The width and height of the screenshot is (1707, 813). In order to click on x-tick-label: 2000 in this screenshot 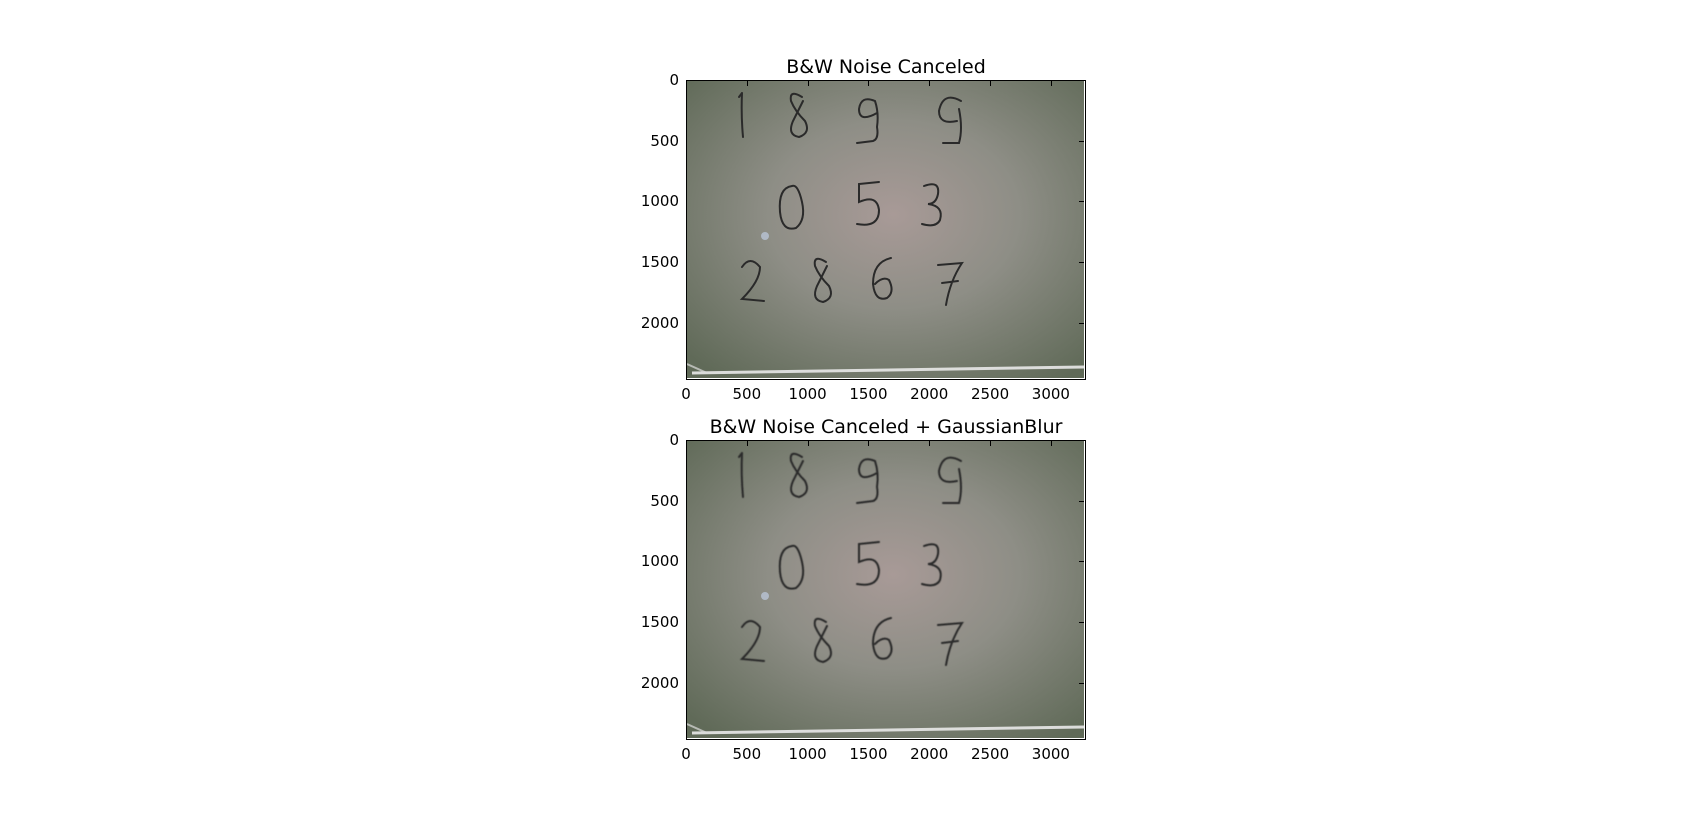, I will do `click(929, 754)`.